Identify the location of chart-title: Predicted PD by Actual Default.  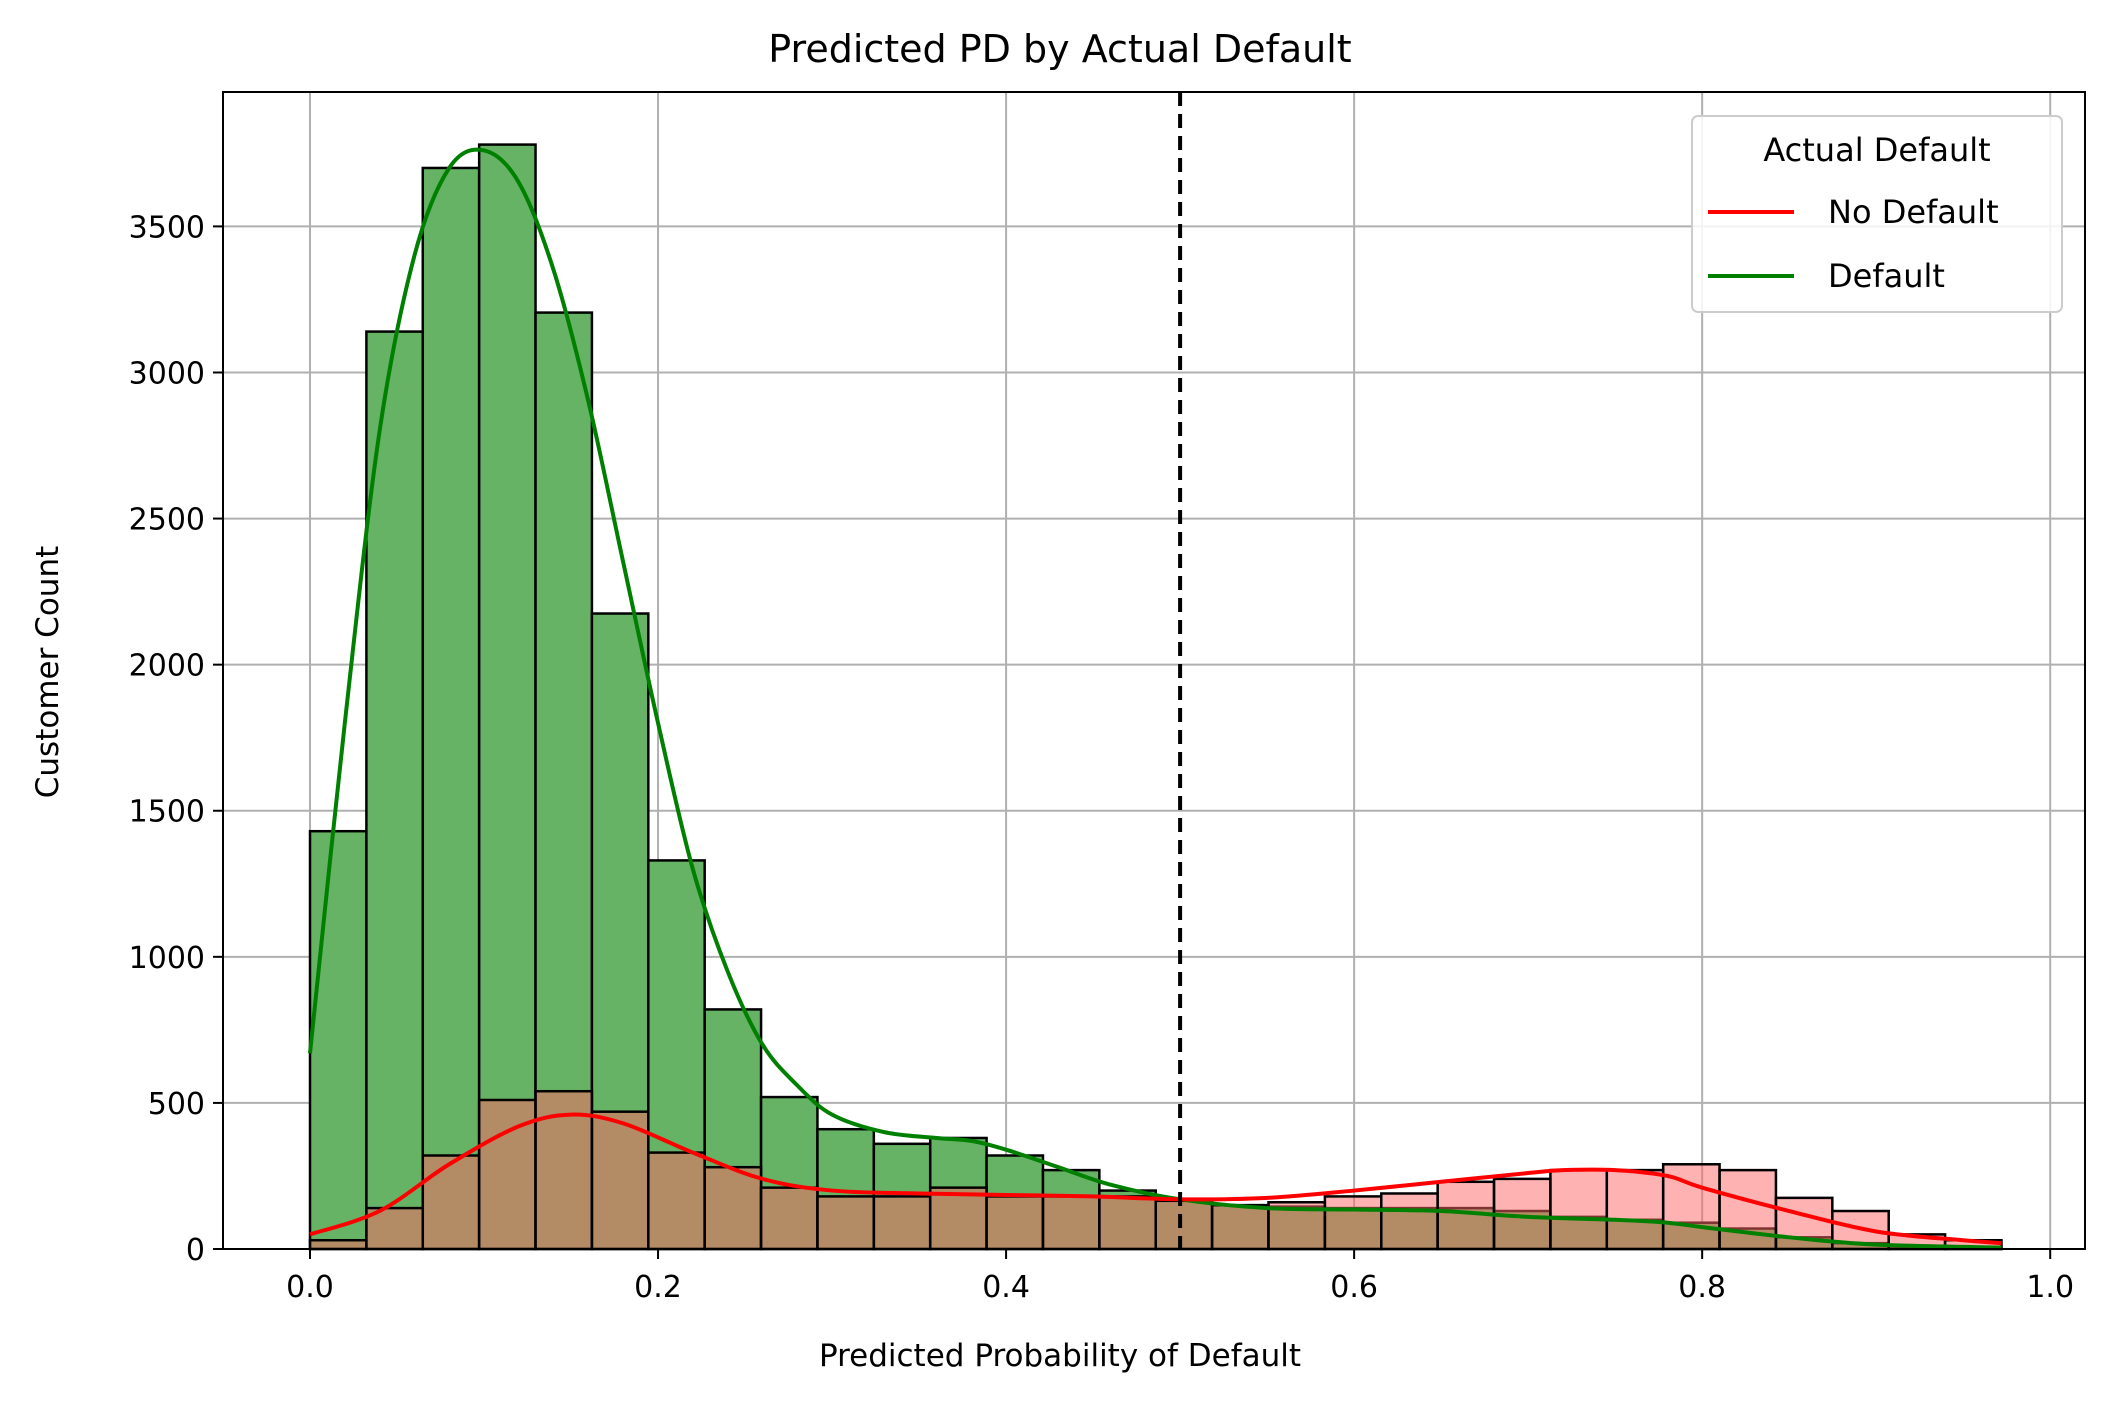
(1059, 49).